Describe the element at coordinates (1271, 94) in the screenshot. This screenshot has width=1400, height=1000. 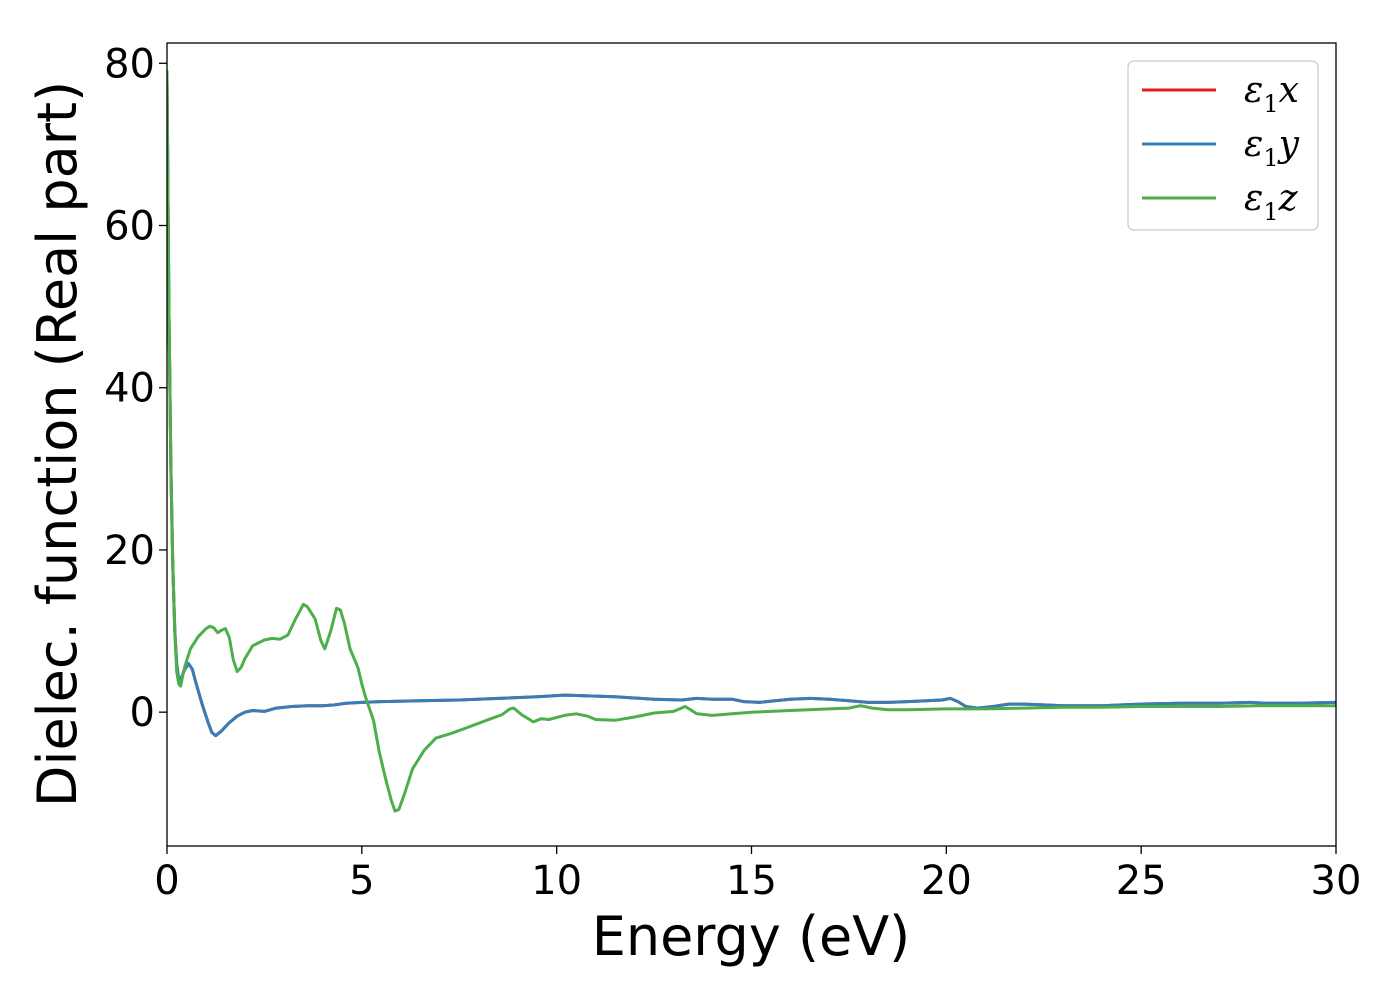
I see `legend-label-x: ε1x` at that location.